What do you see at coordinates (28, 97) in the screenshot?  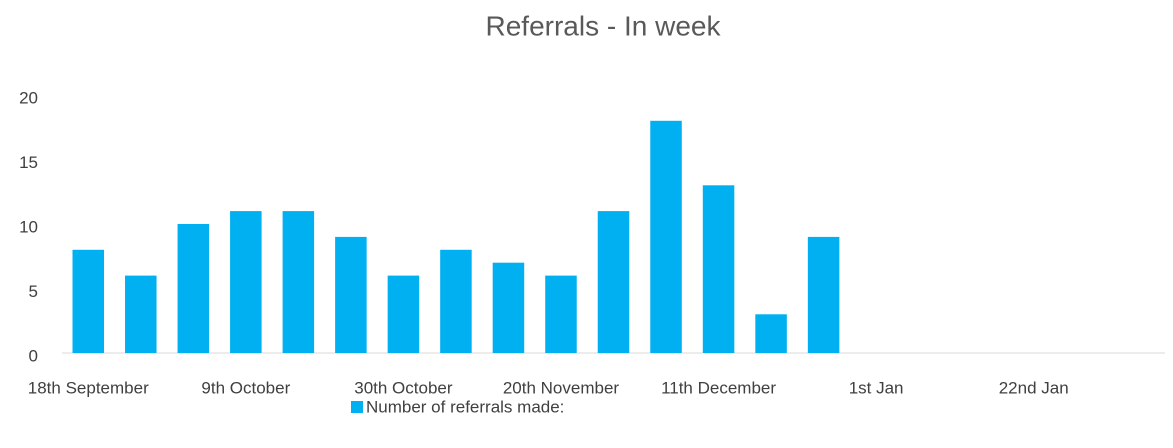 I see `y-tick-label: 20` at bounding box center [28, 97].